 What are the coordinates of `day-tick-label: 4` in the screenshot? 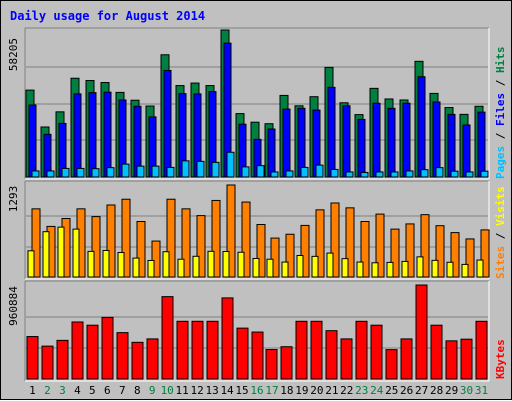 It's located at (77, 390).